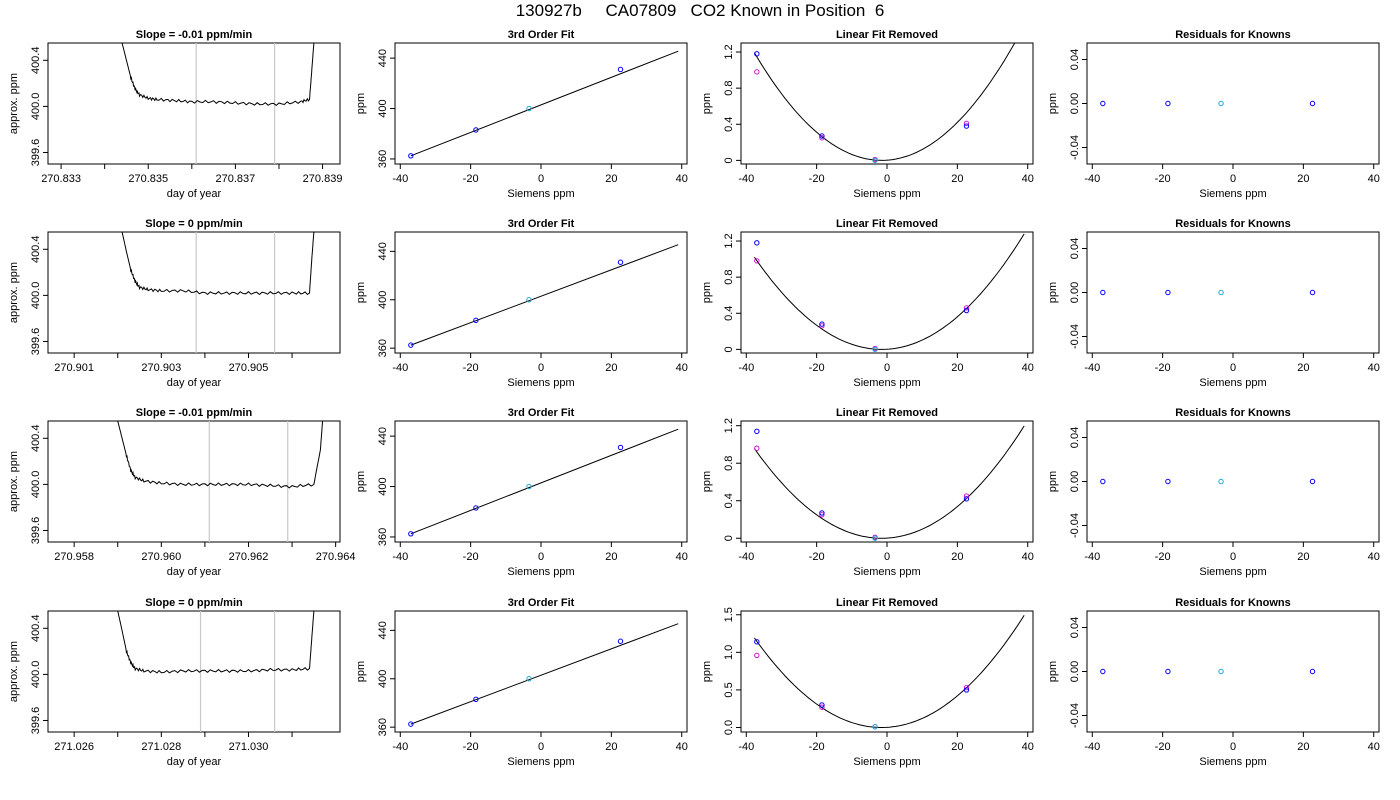  Describe the element at coordinates (74, 747) in the screenshot. I see `x-tick-label: 271.026` at that location.